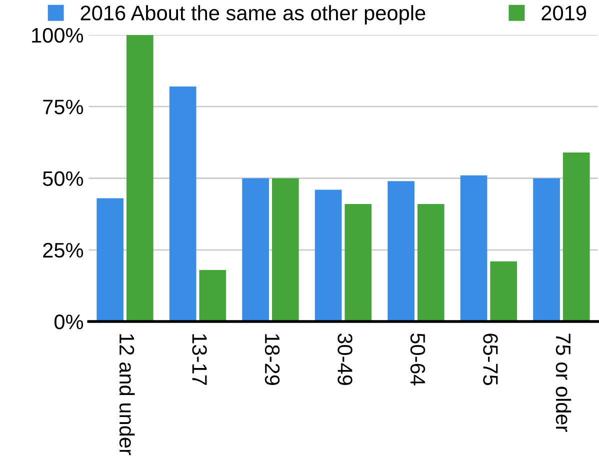 This screenshot has height=466, width=599. What do you see at coordinates (63, 178) in the screenshot?
I see `y-tick-label: 50%` at bounding box center [63, 178].